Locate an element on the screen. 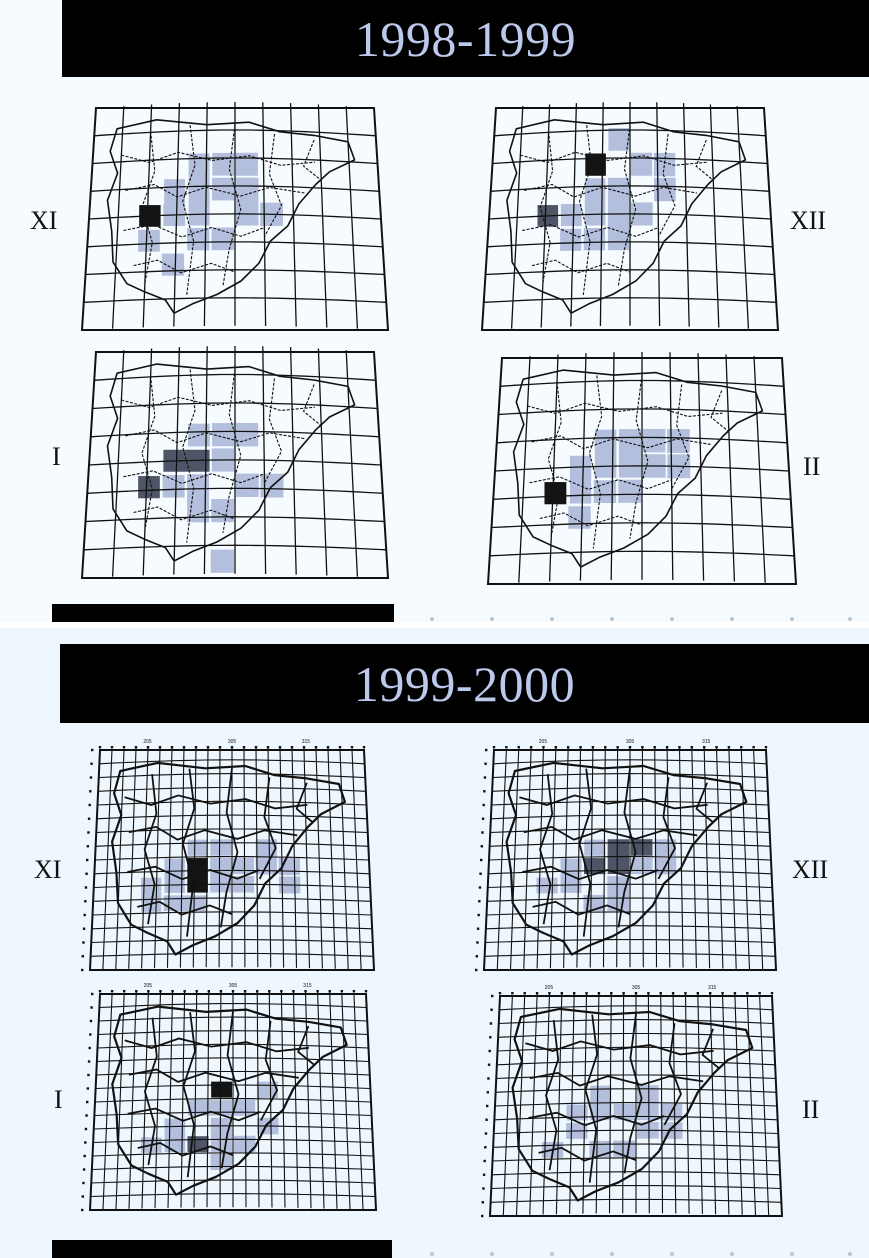  cell-dark is located at coordinates (221, 1089).